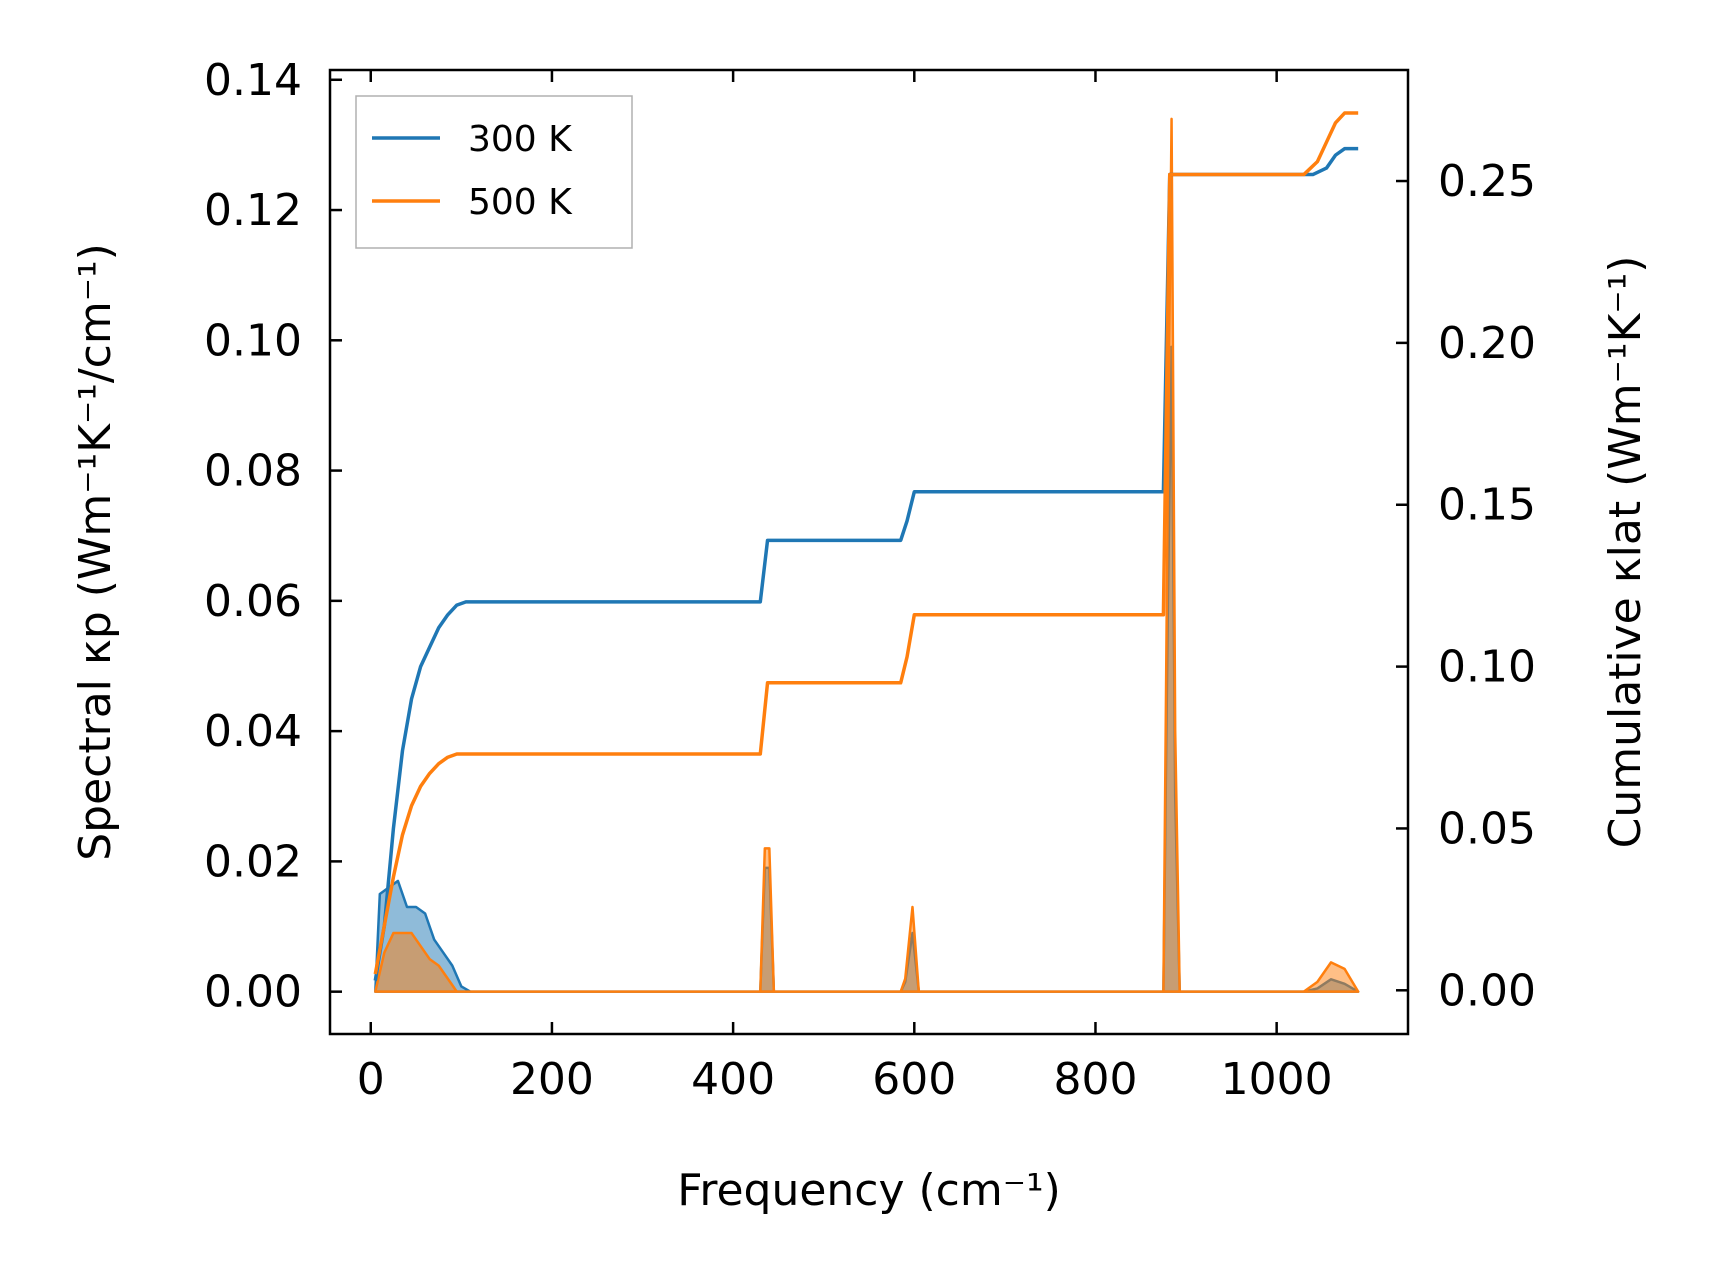  What do you see at coordinates (253, 340) in the screenshot?
I see `left-y-tick-label: 0.10` at bounding box center [253, 340].